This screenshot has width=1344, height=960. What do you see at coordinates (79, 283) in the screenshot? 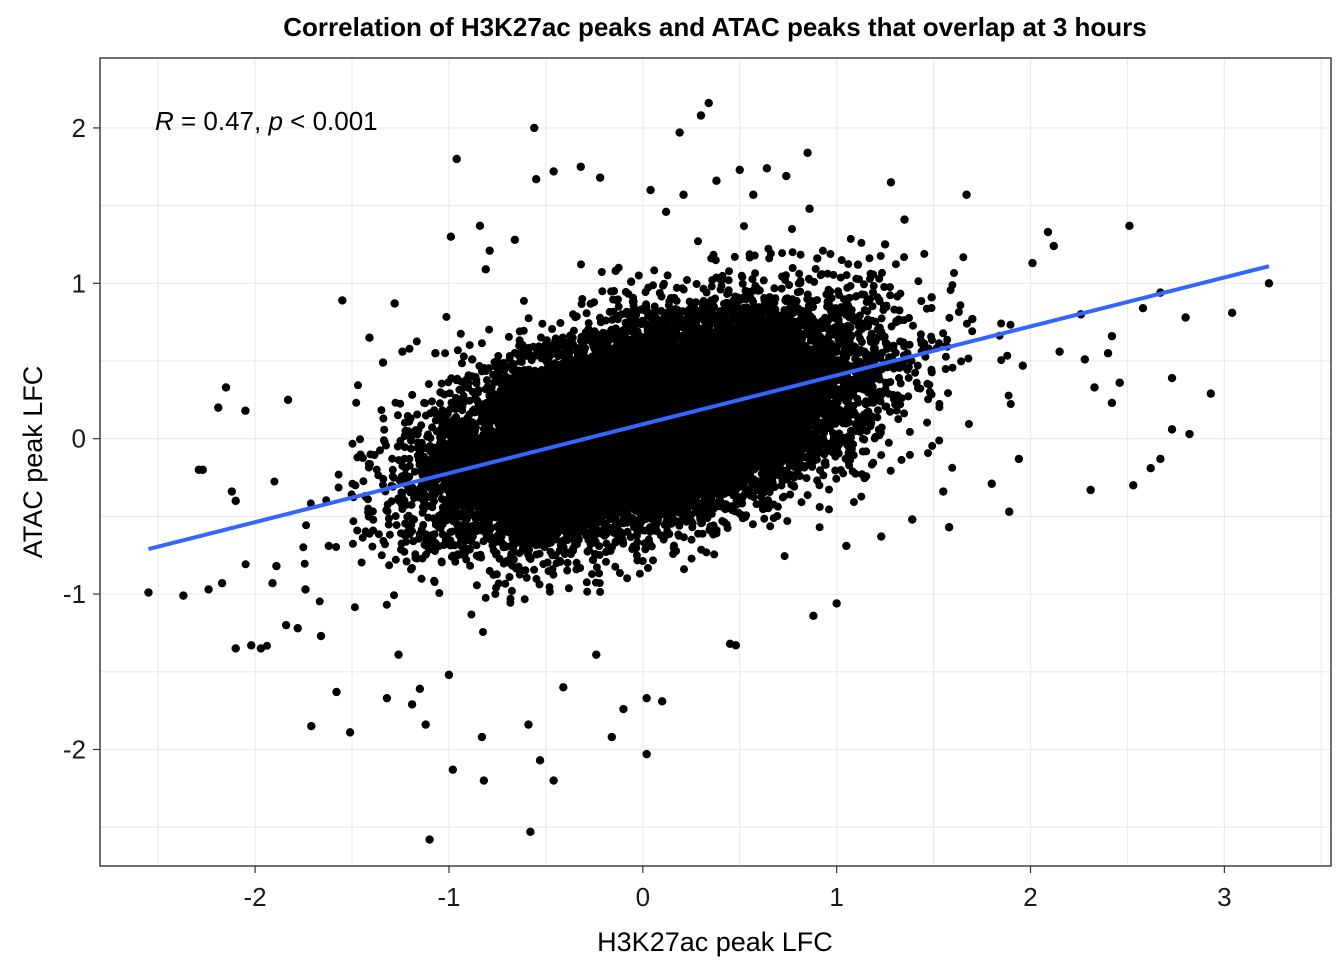
I see `y-tick-label: 1` at bounding box center [79, 283].